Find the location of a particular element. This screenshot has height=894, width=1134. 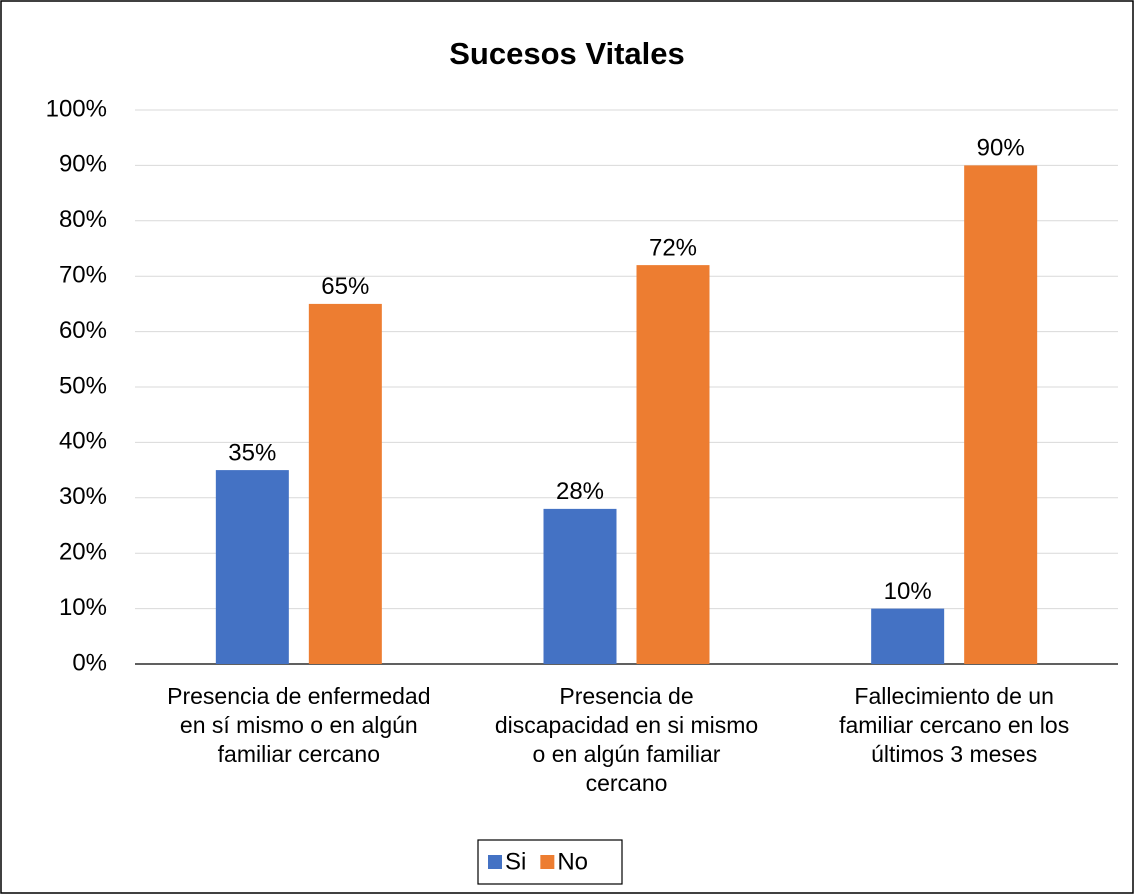

y-tick-label: 0% is located at coordinates (89, 662).